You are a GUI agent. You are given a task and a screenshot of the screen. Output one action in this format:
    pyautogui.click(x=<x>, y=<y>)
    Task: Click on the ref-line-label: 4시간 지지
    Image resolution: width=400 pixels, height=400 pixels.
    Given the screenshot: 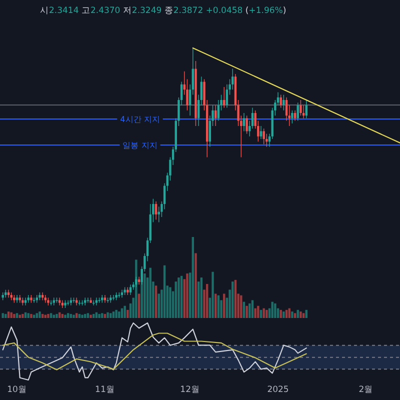 What is the action you would take?
    pyautogui.click(x=140, y=119)
    